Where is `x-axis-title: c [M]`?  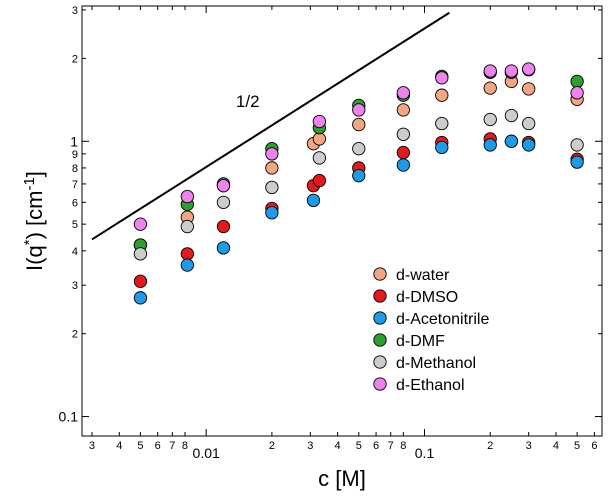 x-axis-title: c [M] is located at coordinates (342, 478).